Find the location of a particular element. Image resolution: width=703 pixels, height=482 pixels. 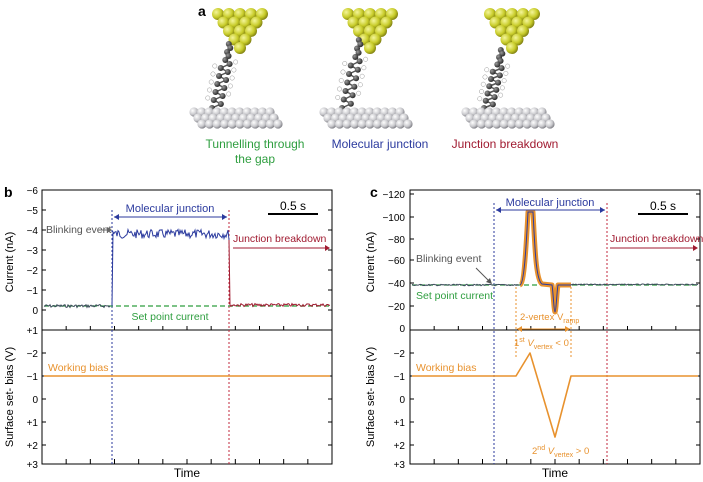

panel-c-blinking-arrow-head is located at coordinates (489, 281).